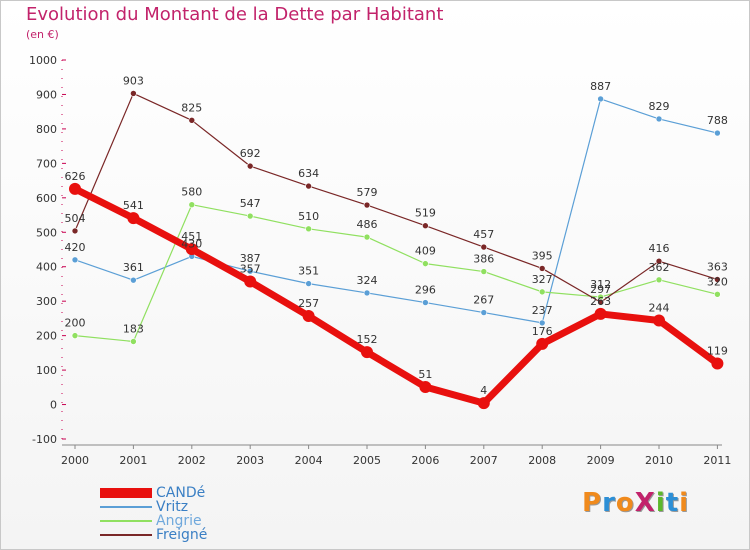 This screenshot has height=550, width=750. What do you see at coordinates (717, 266) in the screenshot?
I see `data-label: 363` at bounding box center [717, 266].